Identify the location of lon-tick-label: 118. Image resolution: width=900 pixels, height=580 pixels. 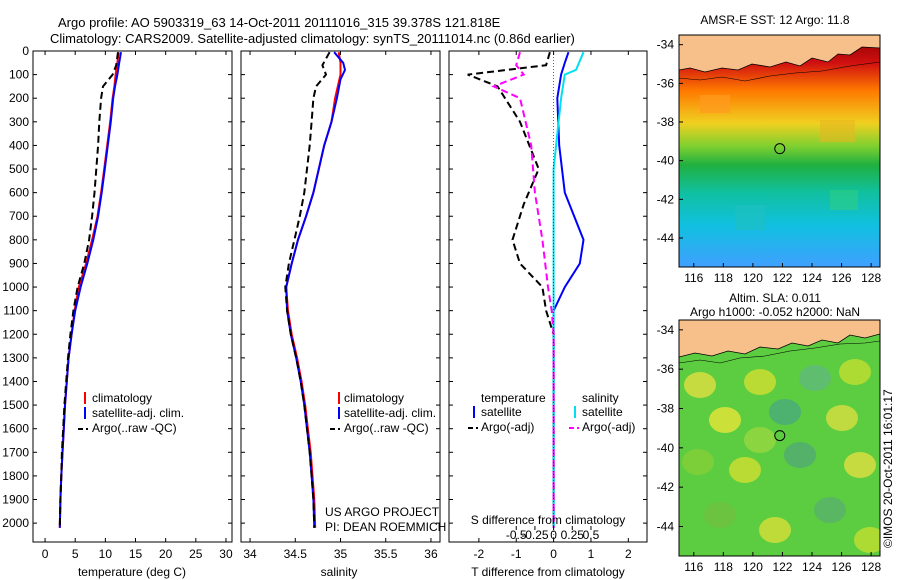
(723, 567).